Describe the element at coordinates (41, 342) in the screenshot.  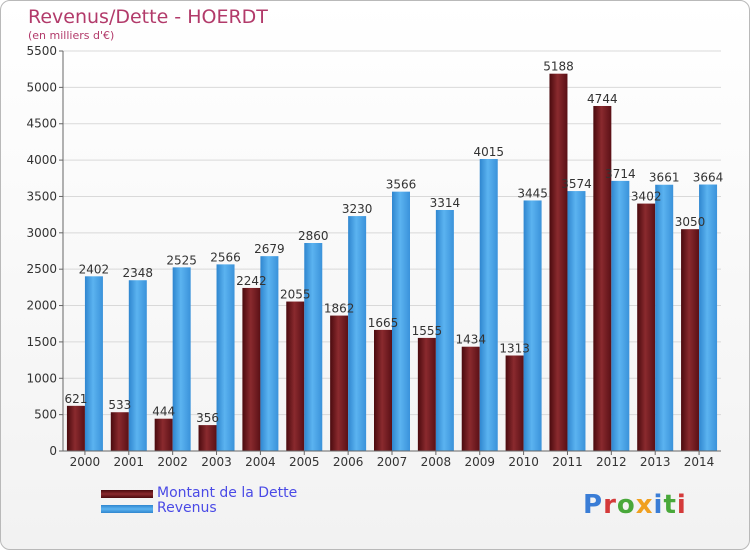
I see `y-tick-label: 1500` at that location.